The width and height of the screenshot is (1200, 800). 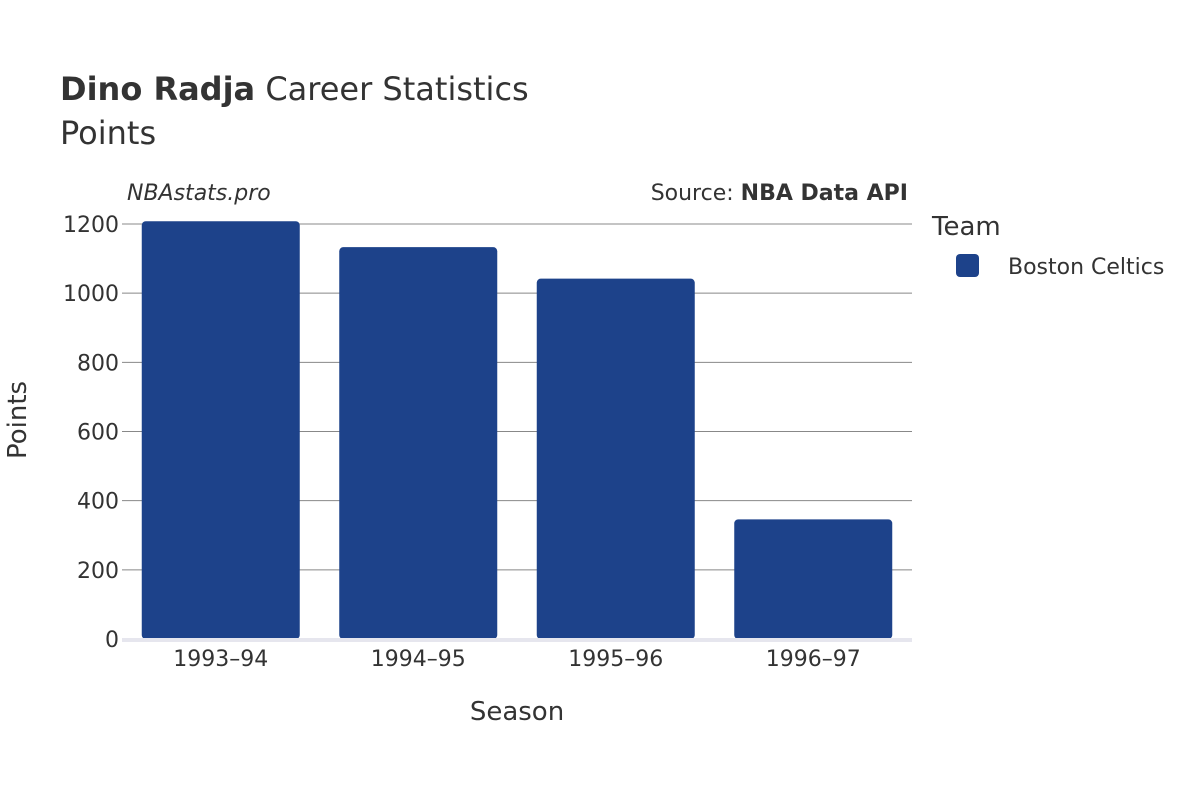 What do you see at coordinates (199, 193) in the screenshot?
I see `site-credit: NBAstats.pro` at bounding box center [199, 193].